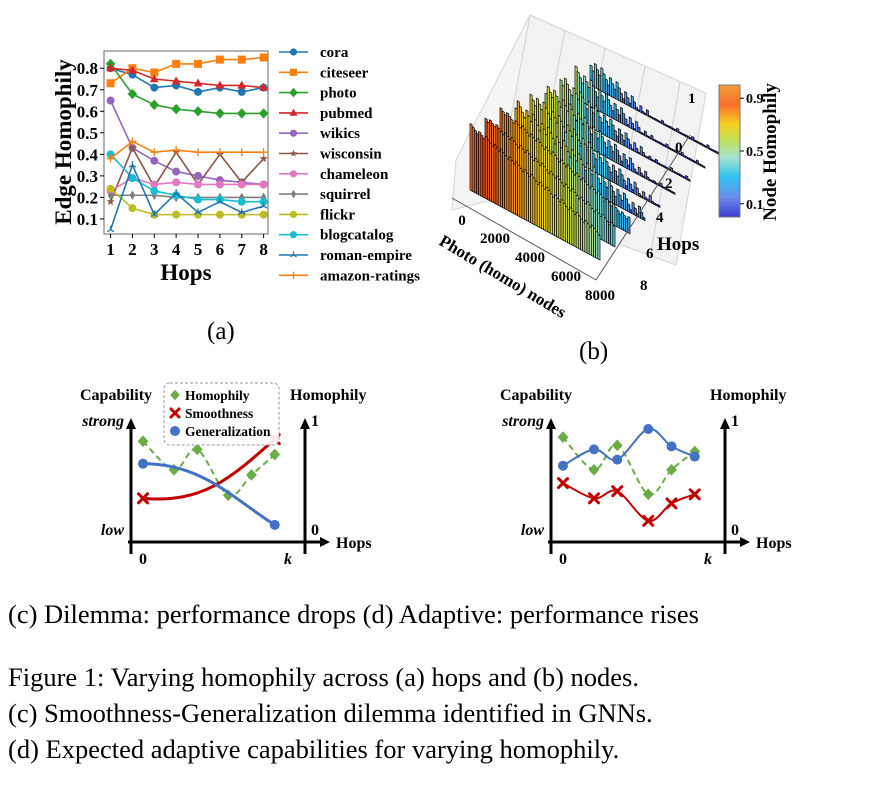 Image resolution: width=877 pixels, height=795 pixels. What do you see at coordinates (263, 249) in the screenshot?
I see `x-tick-label: 8` at bounding box center [263, 249].